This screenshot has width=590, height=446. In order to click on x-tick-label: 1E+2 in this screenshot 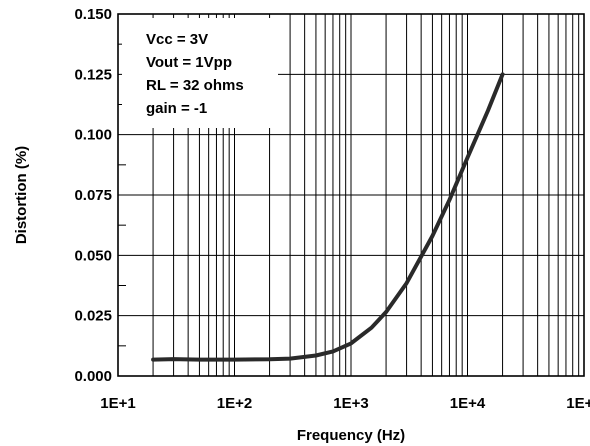, I will do `click(234, 403)`.